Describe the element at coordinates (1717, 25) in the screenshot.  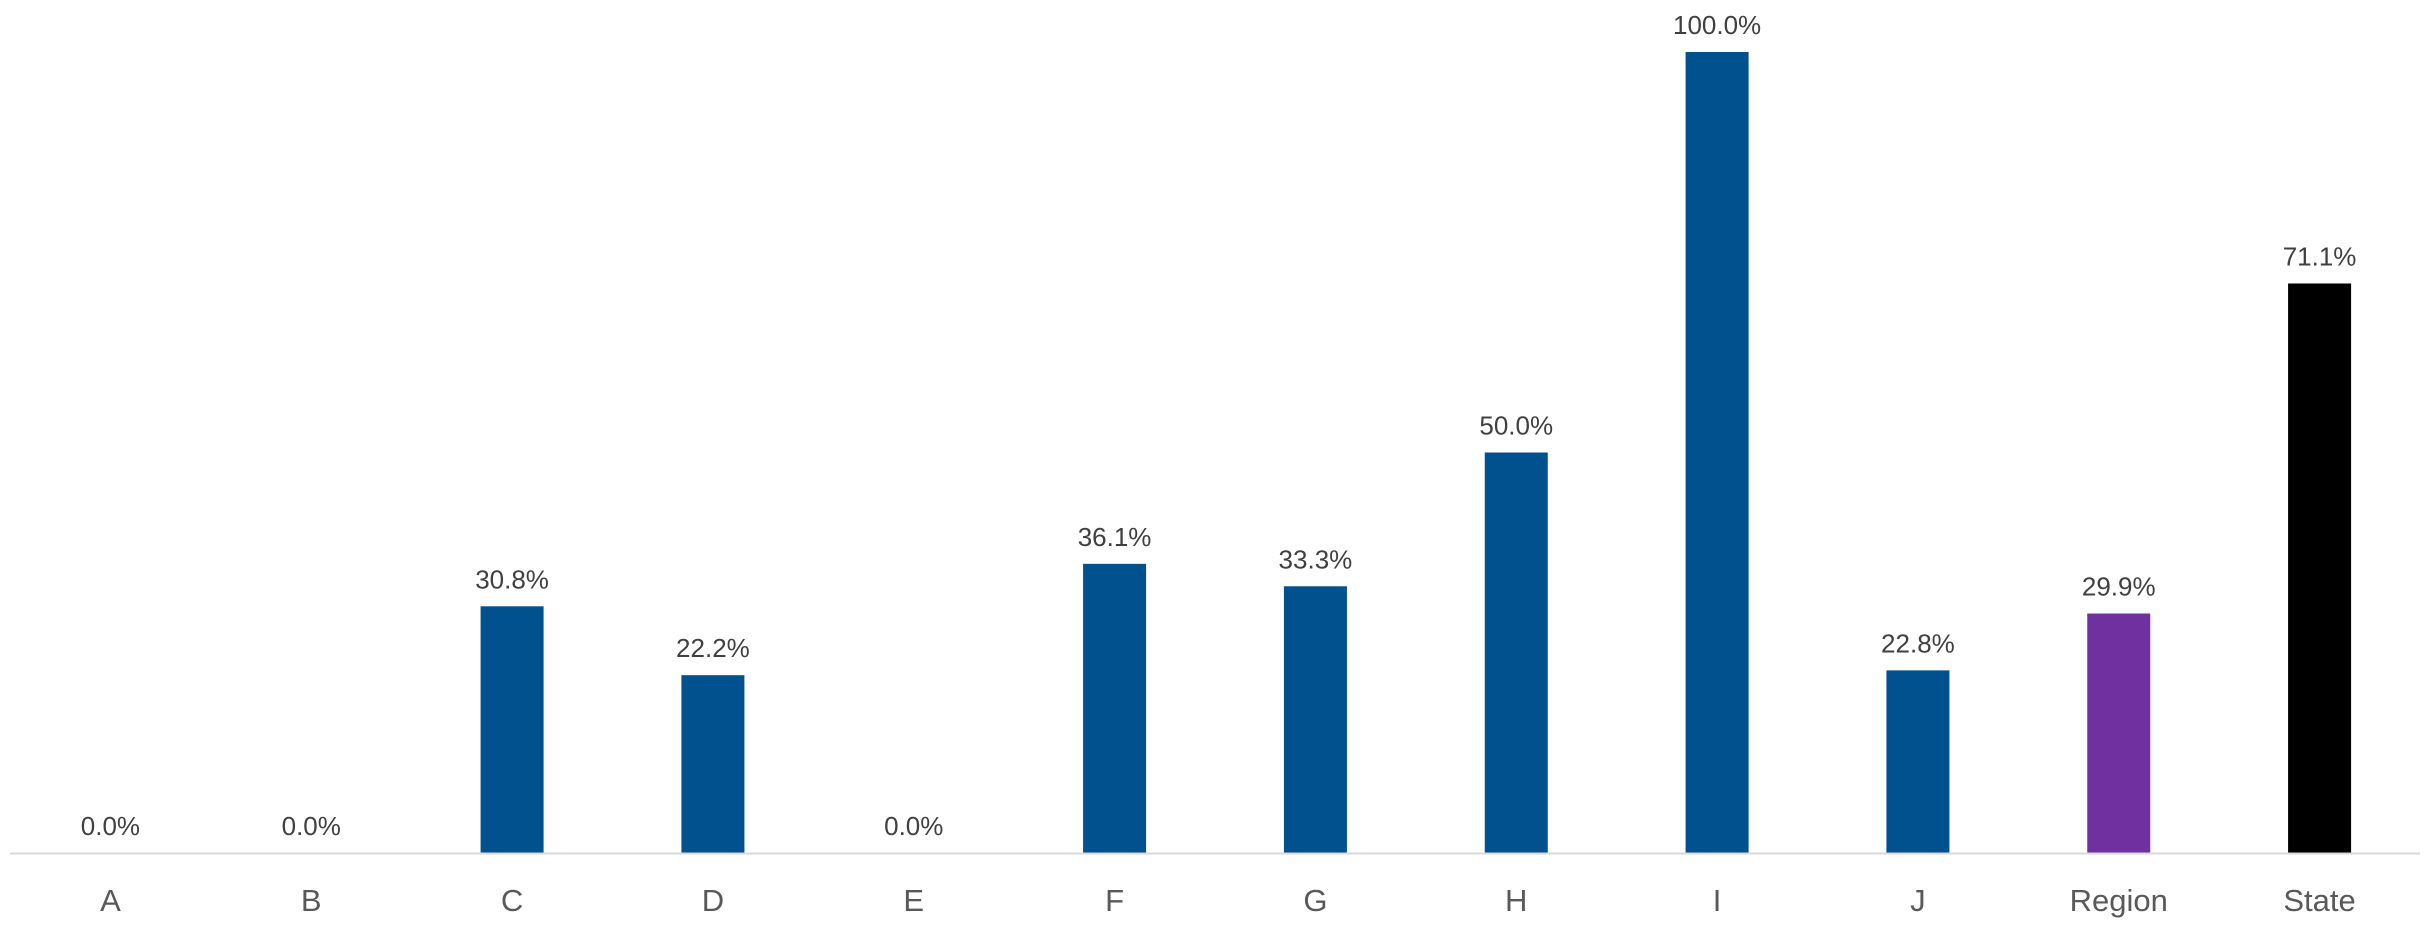
I see `data-label-i: 100.0%` at that location.